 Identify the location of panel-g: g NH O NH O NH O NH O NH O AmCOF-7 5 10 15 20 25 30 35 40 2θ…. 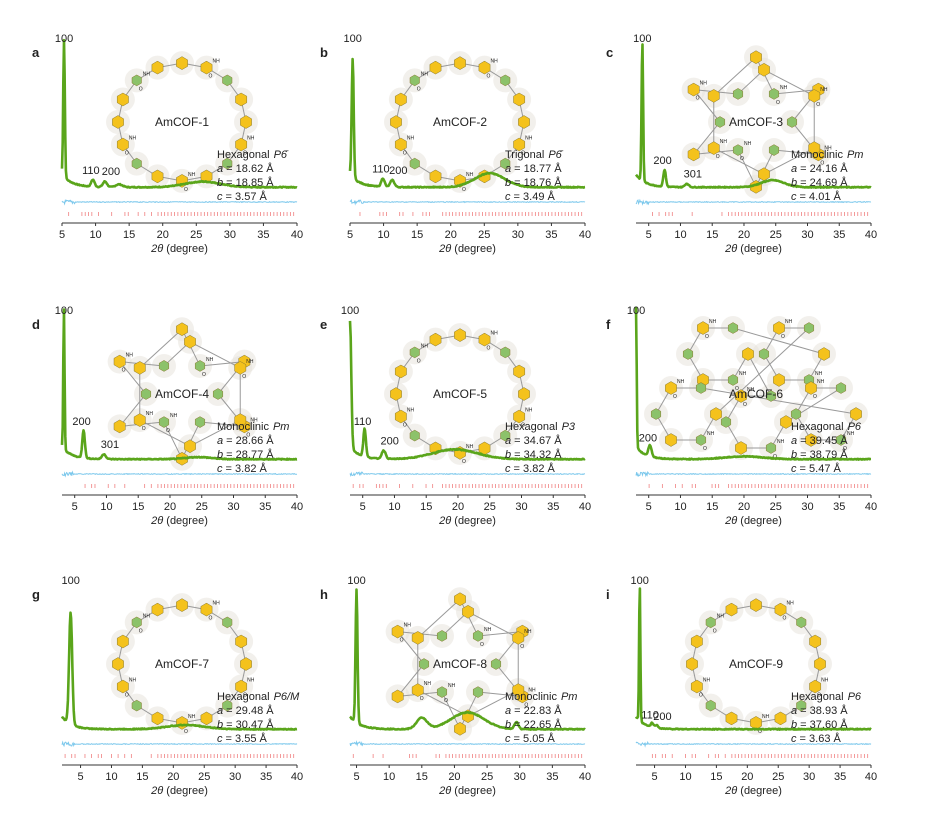
(167, 686).